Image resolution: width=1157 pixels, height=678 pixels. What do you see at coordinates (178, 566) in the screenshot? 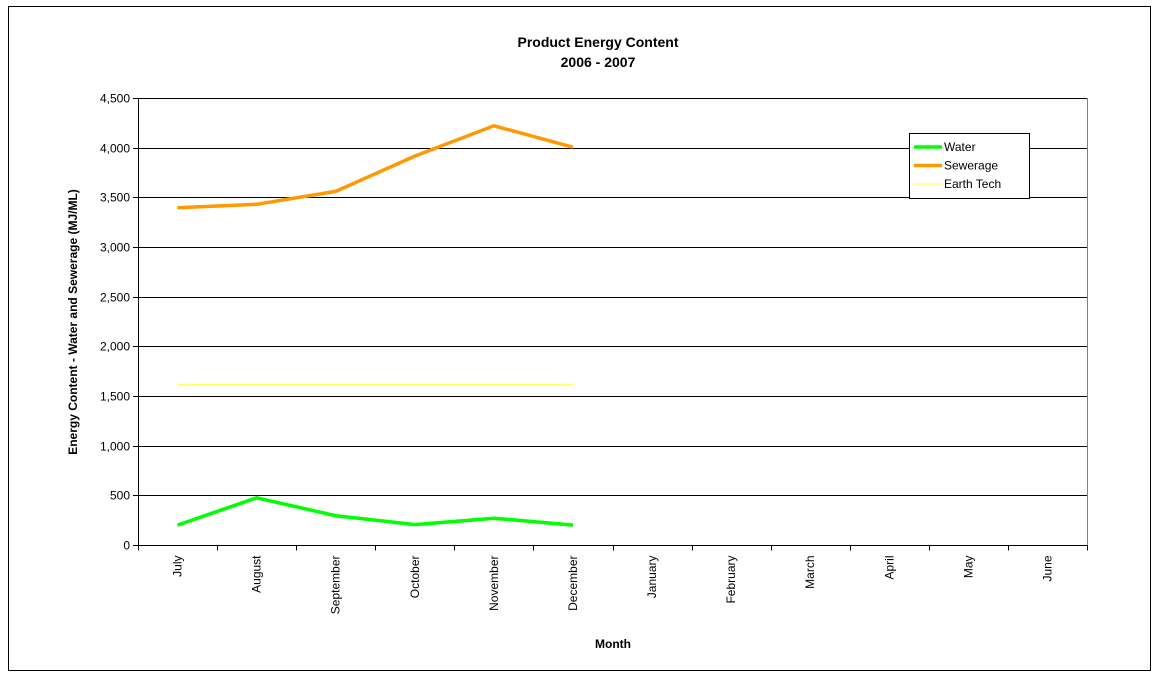
I see `x-tick-label: July` at bounding box center [178, 566].